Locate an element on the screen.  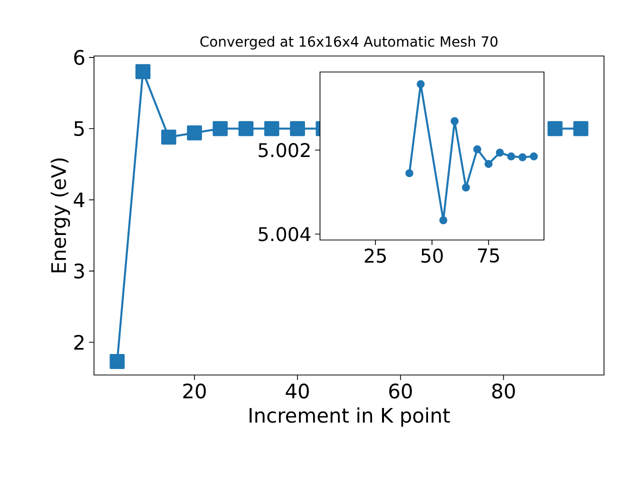
y-tick-label: 5.002 is located at coordinates (284, 150).